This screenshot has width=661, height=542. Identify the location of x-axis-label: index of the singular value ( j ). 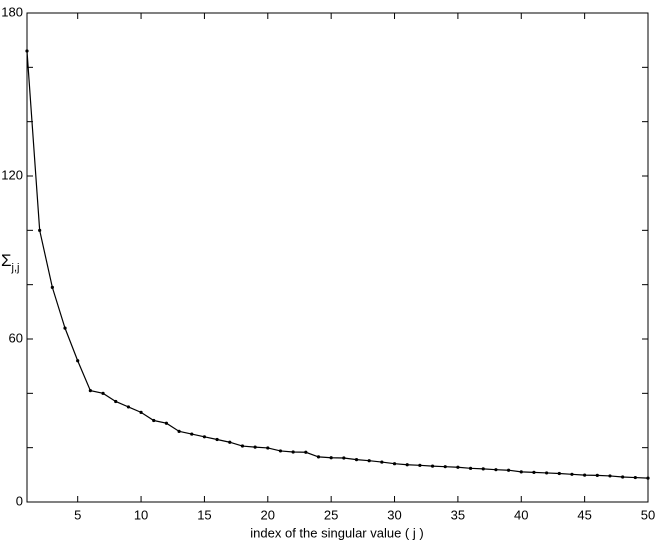
(336, 532).